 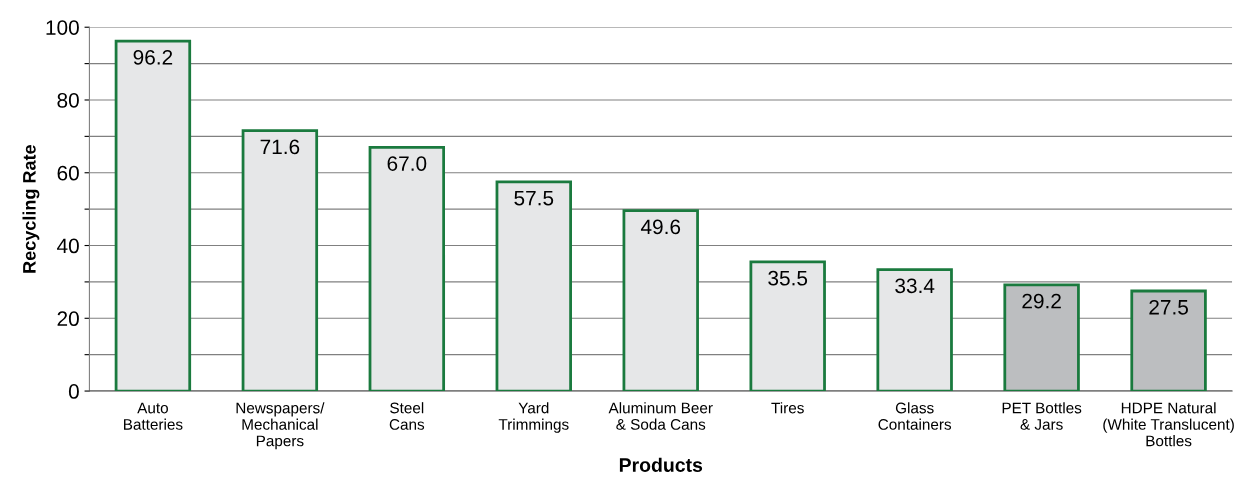 I want to click on data-label: 57.5, so click(x=534, y=198).